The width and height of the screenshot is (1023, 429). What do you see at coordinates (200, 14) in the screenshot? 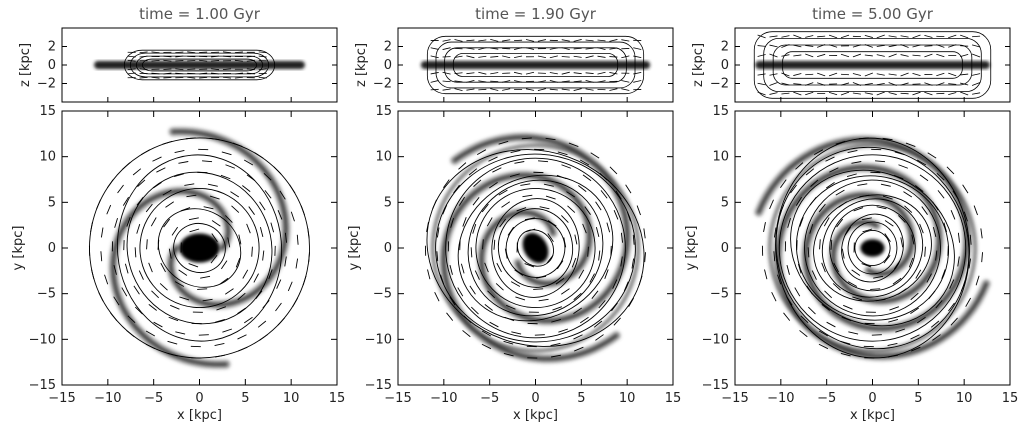
I see `panel-title: time = 1.00 Gyr` at bounding box center [200, 14].